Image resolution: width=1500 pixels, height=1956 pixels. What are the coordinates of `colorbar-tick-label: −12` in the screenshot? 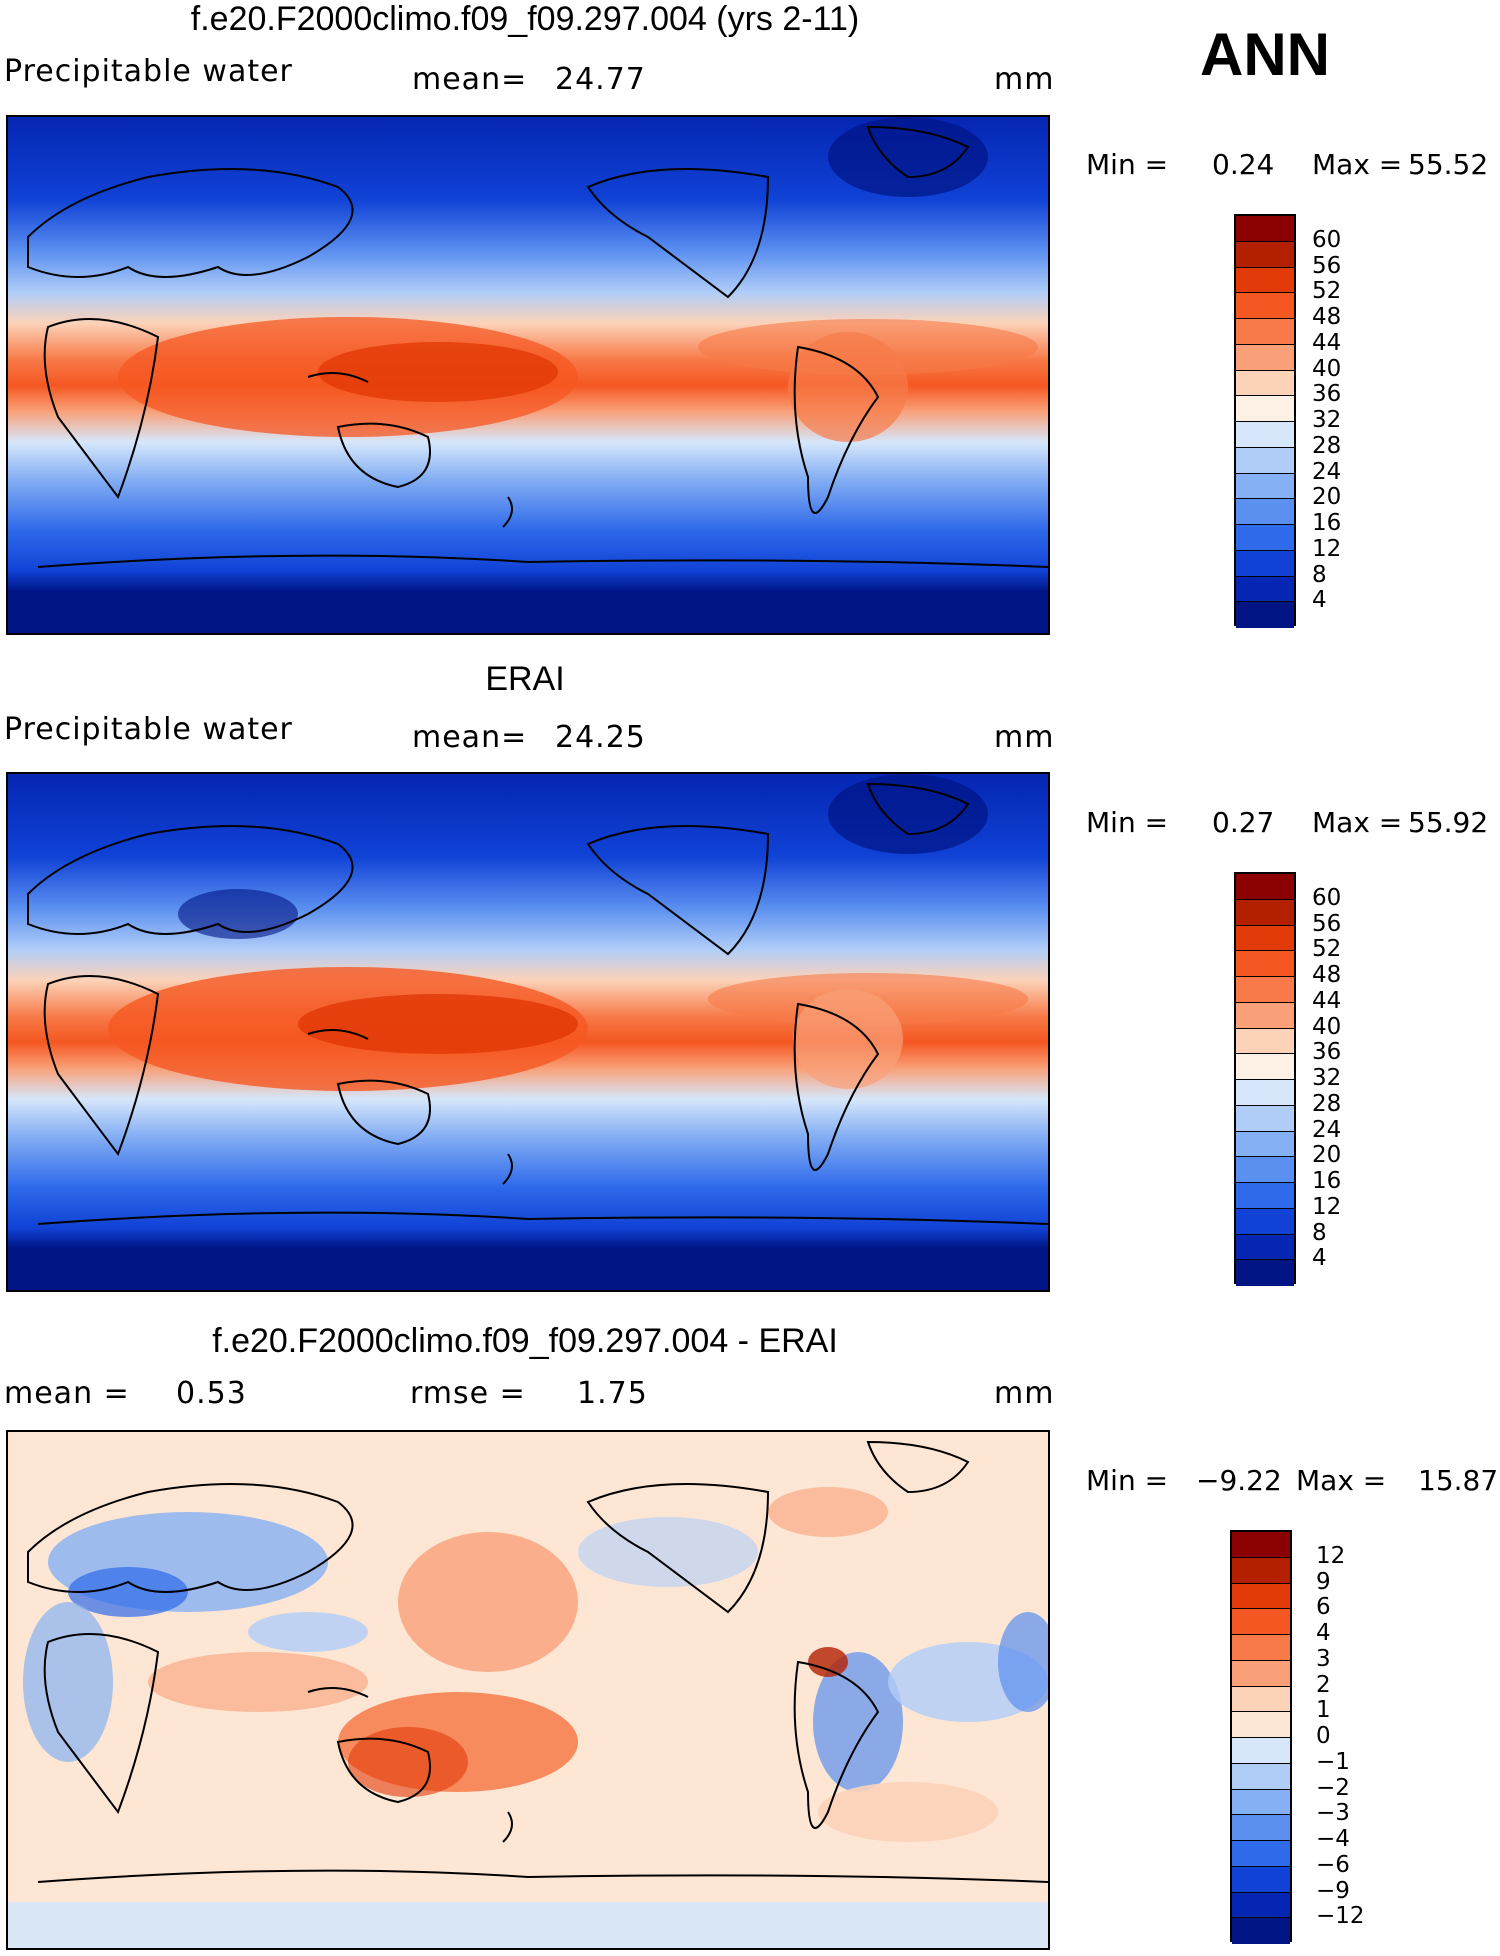 It's located at (1340, 1916).